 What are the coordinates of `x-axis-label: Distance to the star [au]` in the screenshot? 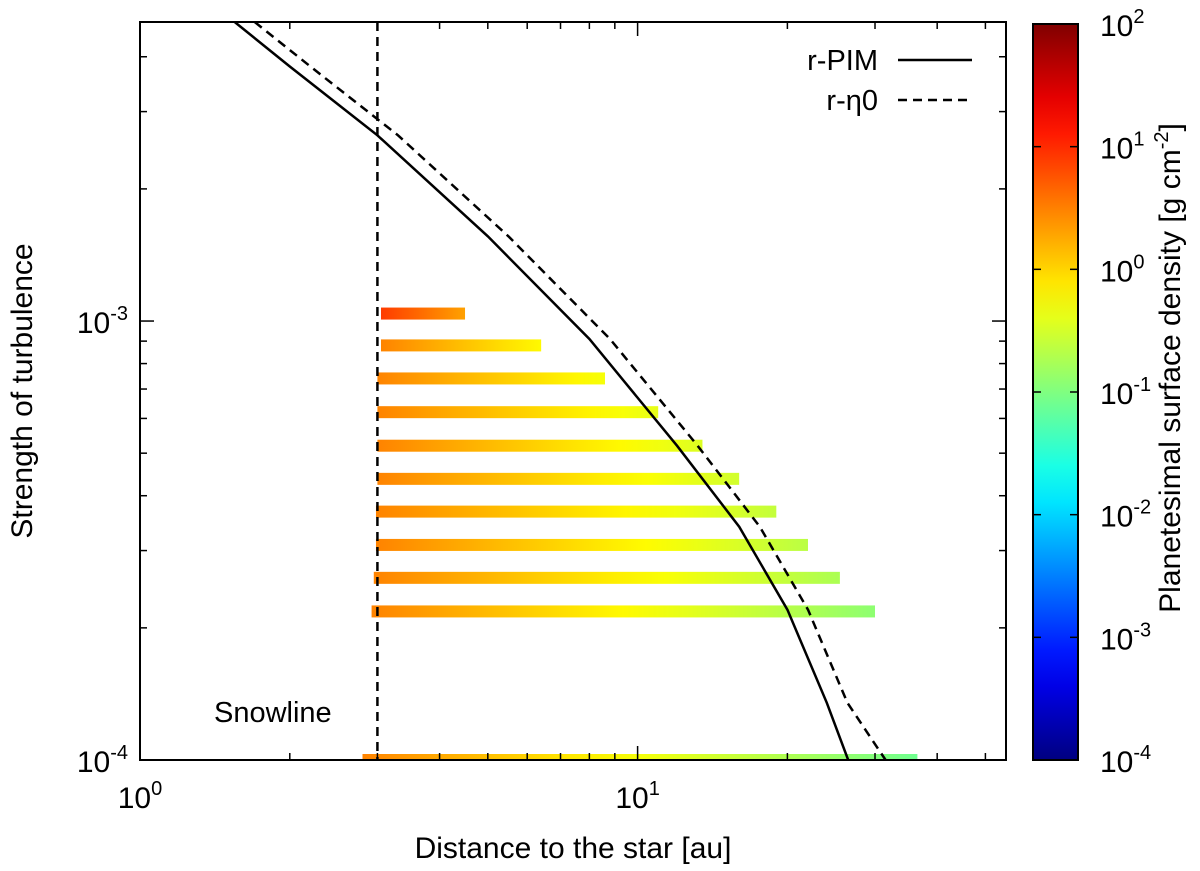 It's located at (573, 848).